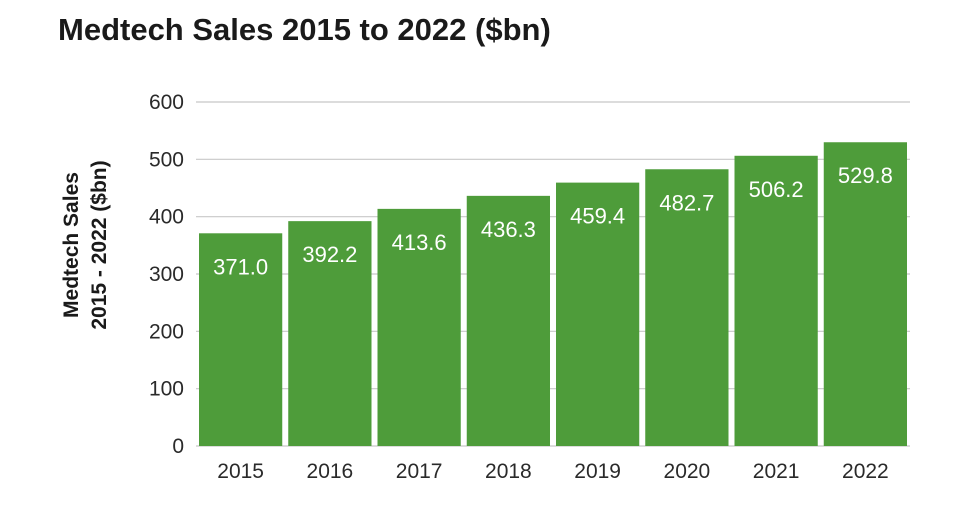 Image resolution: width=960 pixels, height=516 pixels. What do you see at coordinates (508, 471) in the screenshot?
I see `x-tick-label: 2018` at bounding box center [508, 471].